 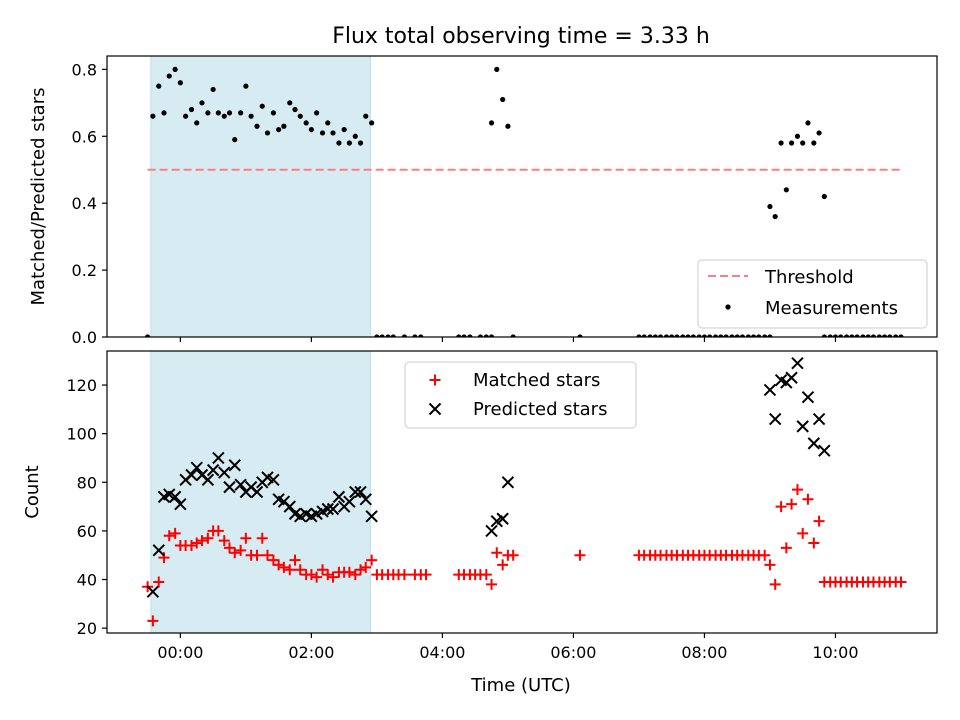 What do you see at coordinates (812, 294) in the screenshot?
I see `legend: Threshold Measurements` at bounding box center [812, 294].